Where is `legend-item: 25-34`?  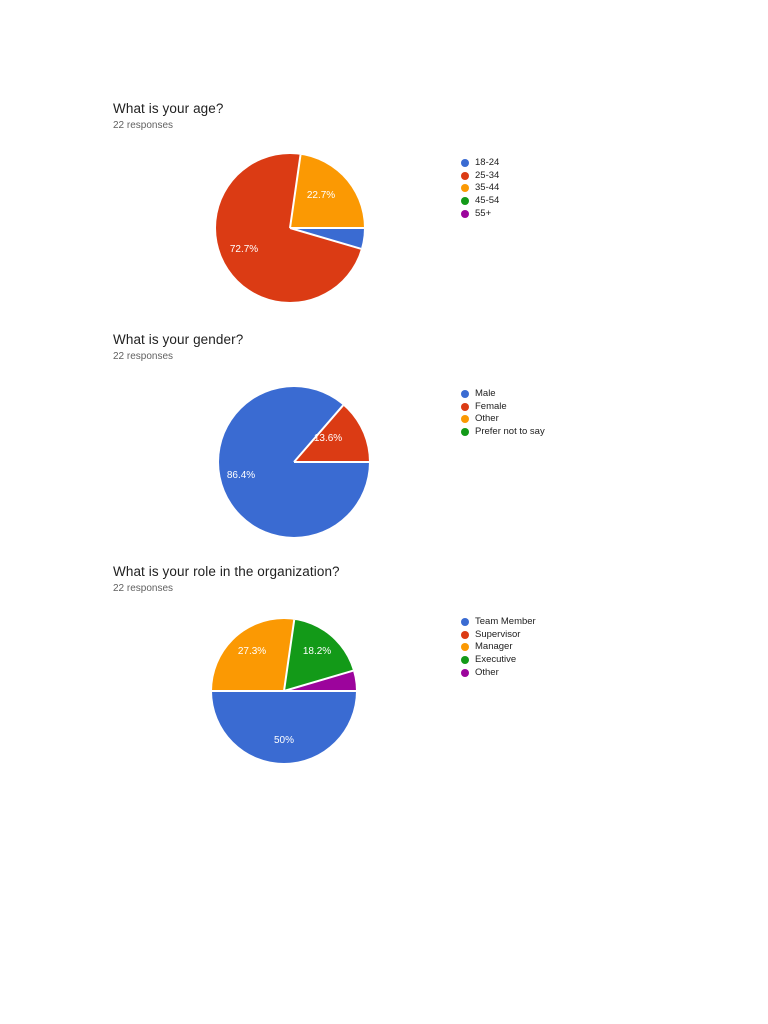
legend-item: 25-34 is located at coordinates (480, 176).